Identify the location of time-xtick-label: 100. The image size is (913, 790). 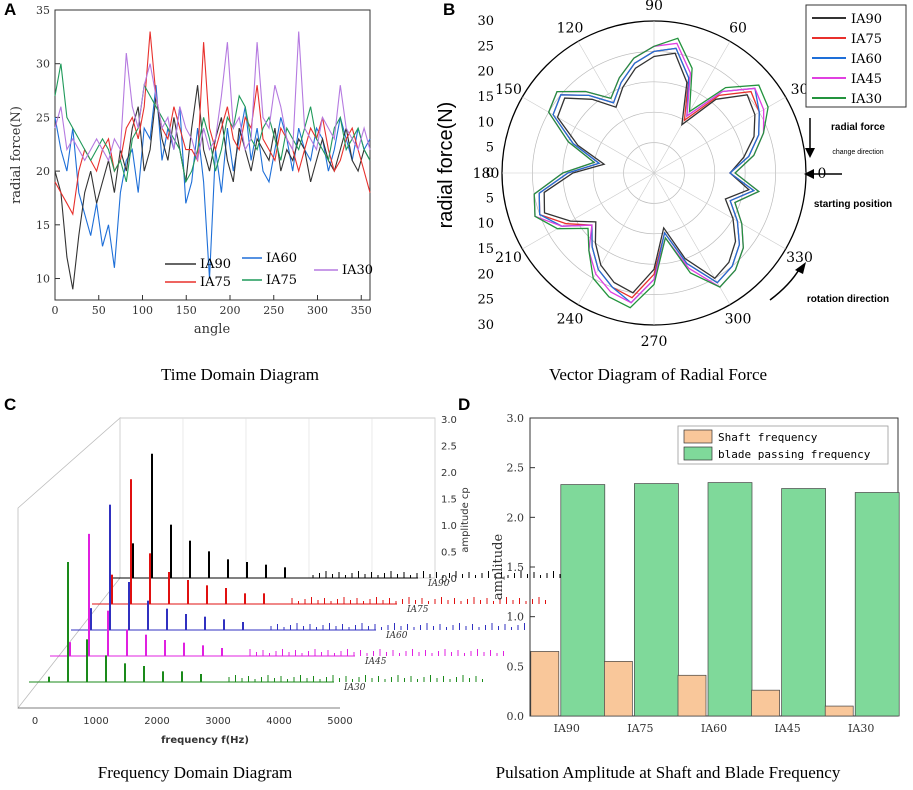
(142, 310).